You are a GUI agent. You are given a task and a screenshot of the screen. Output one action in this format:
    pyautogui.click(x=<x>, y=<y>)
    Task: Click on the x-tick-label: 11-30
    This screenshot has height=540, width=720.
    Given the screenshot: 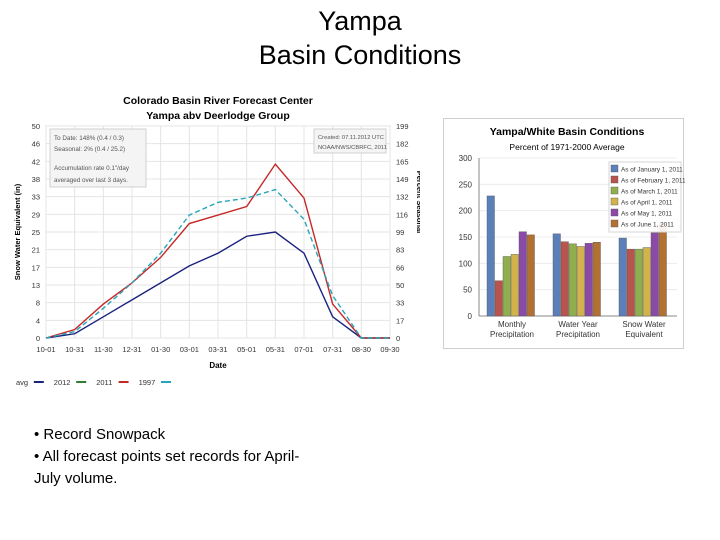 What is the action you would take?
    pyautogui.click(x=103, y=349)
    